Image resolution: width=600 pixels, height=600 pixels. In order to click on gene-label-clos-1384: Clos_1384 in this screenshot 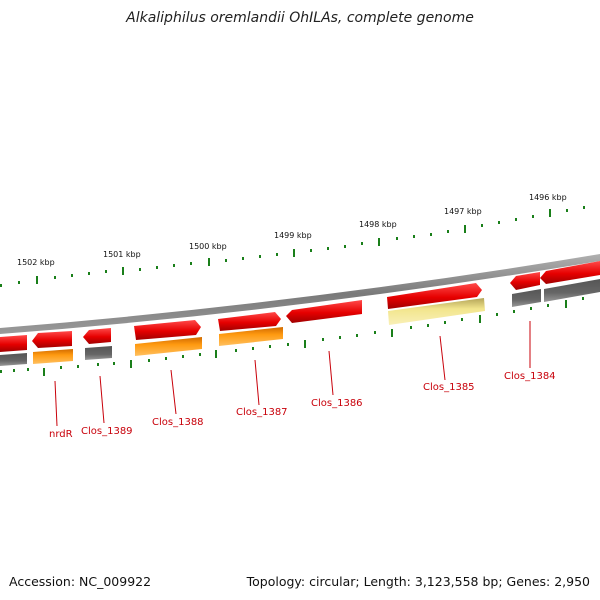, I will do `click(530, 376)`.